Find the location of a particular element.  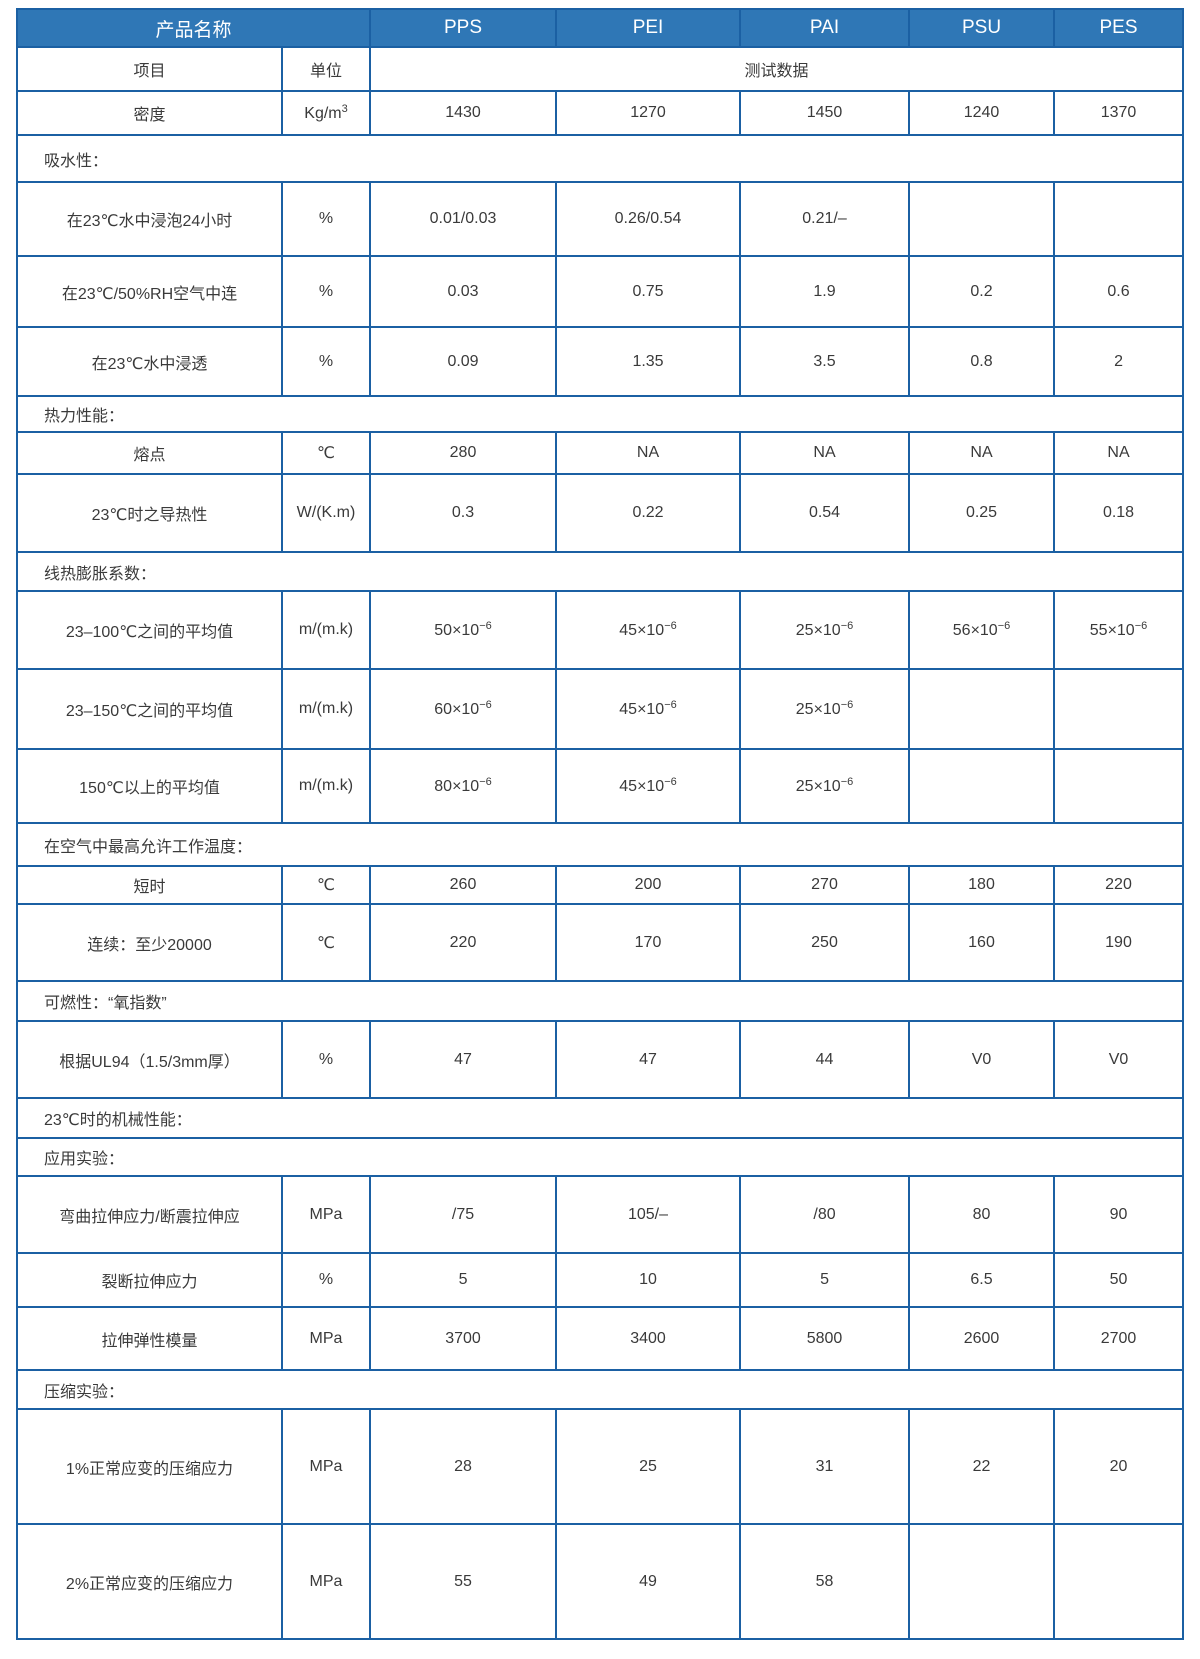

property-label-text: 在23℃/50%RH空气中连 is located at coordinates (149, 294).